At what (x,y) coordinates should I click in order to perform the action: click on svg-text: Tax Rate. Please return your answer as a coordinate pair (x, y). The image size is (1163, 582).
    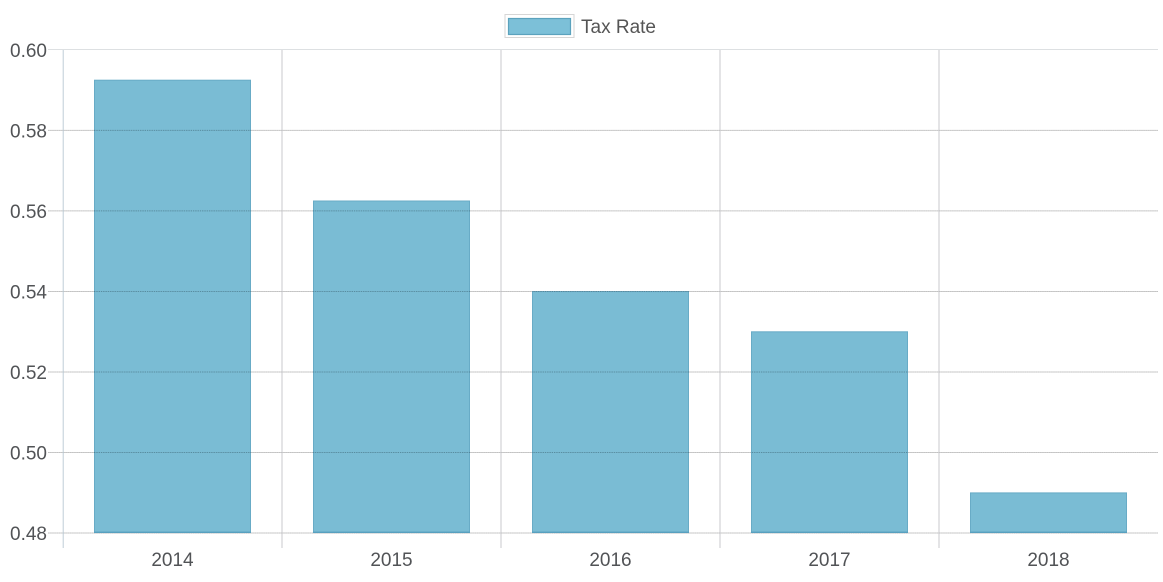
    Looking at the image, I should click on (618, 27).